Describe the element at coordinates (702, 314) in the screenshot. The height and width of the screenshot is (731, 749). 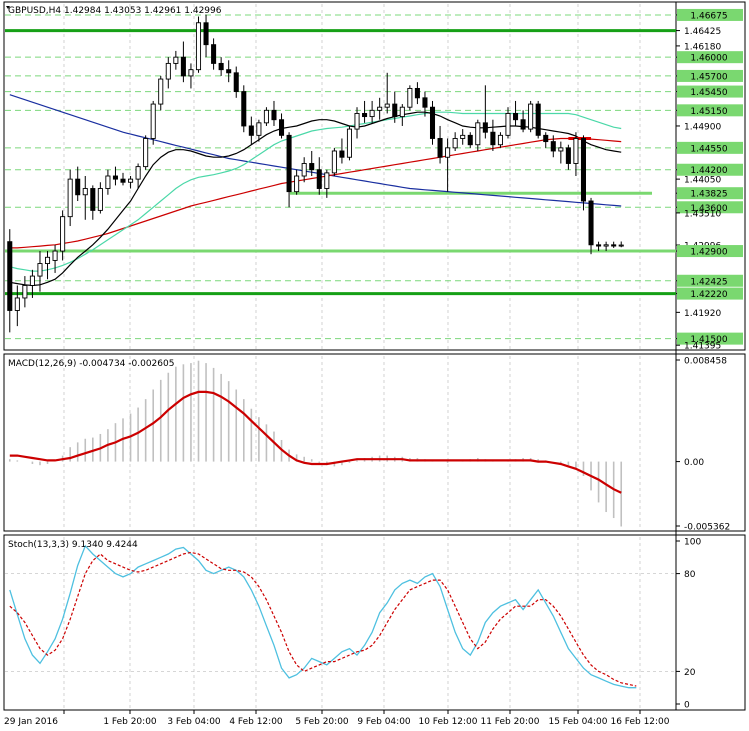
I see `price-label: 1.41920` at that location.